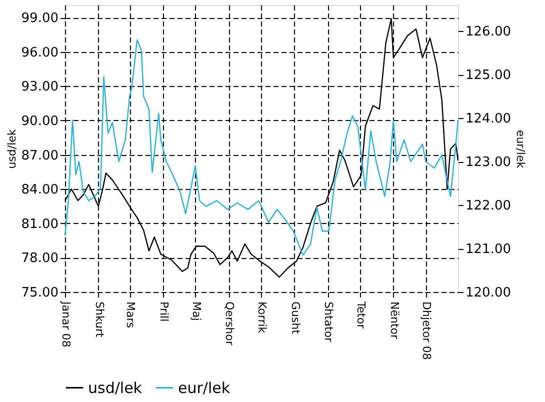  What do you see at coordinates (39, 87) in the screenshot?
I see `y-tick-label: 93.00` at bounding box center [39, 87].